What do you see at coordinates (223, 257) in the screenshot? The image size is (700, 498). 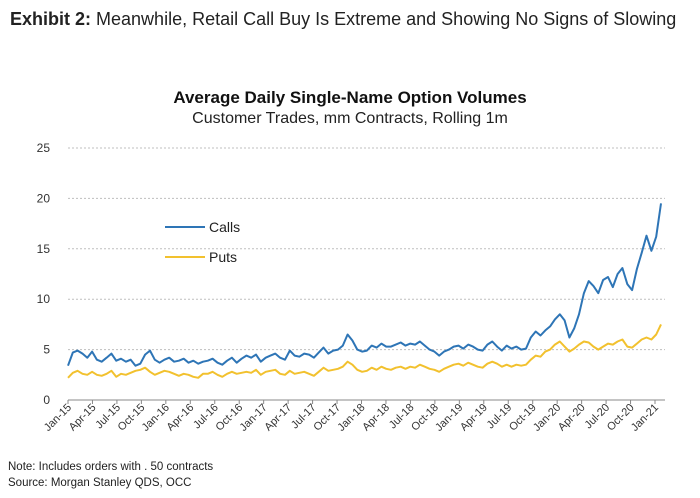 I see `legend-label-puts: Puts` at bounding box center [223, 257].